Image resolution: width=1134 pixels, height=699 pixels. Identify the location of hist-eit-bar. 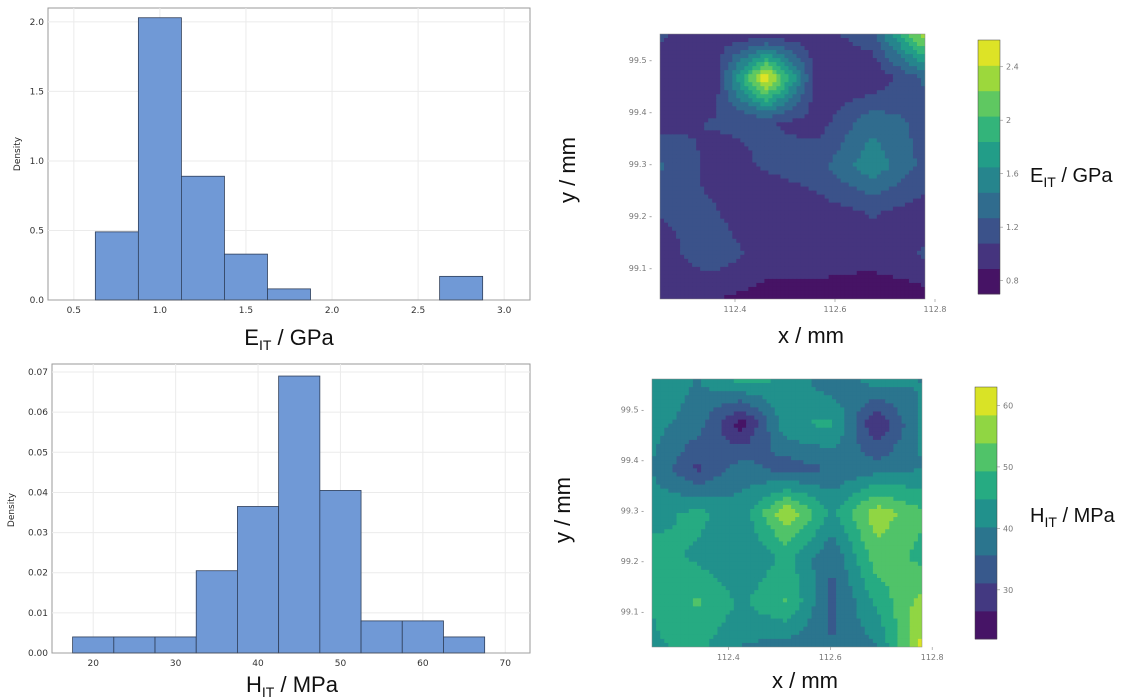
(203, 238).